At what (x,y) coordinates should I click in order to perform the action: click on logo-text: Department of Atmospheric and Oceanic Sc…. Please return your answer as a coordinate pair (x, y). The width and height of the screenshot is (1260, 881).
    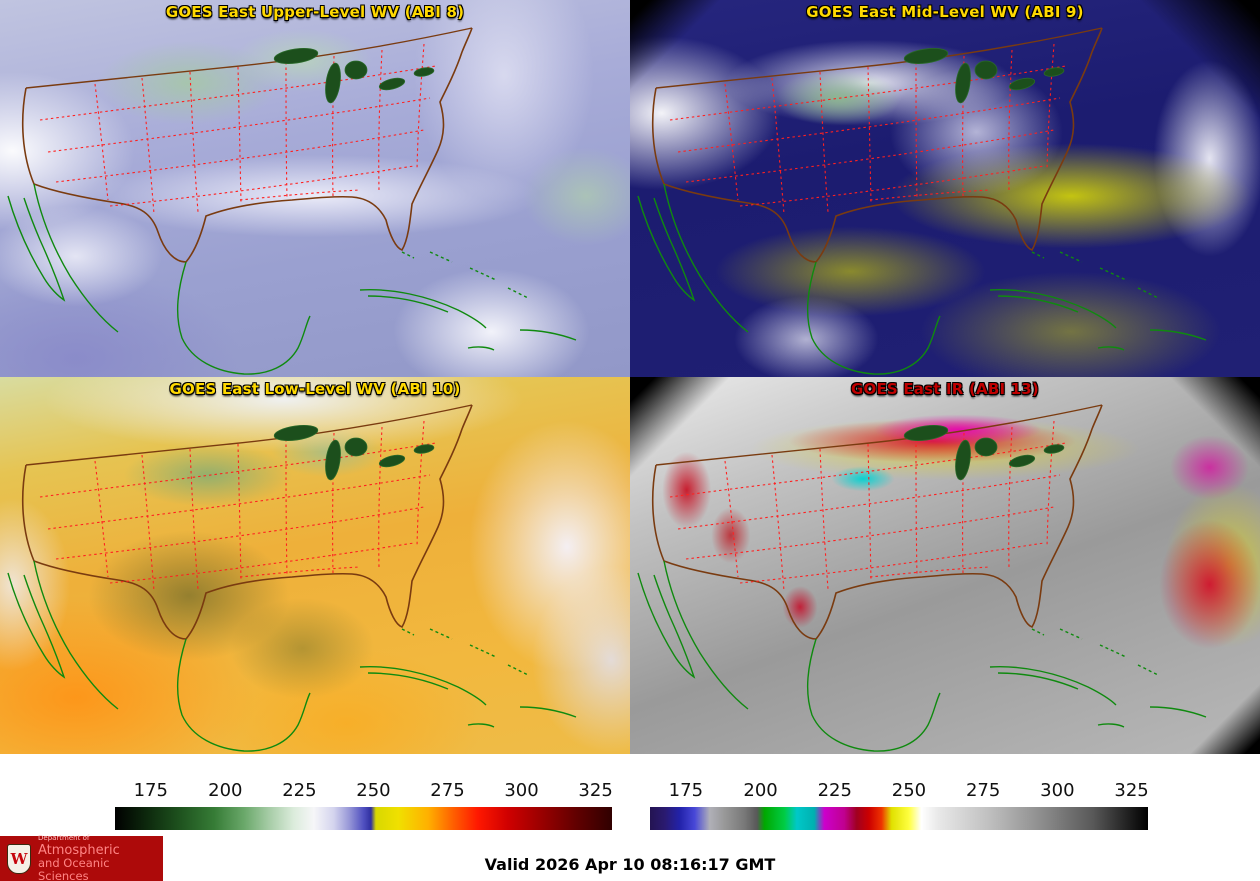
    Looking at the image, I should click on (100, 858).